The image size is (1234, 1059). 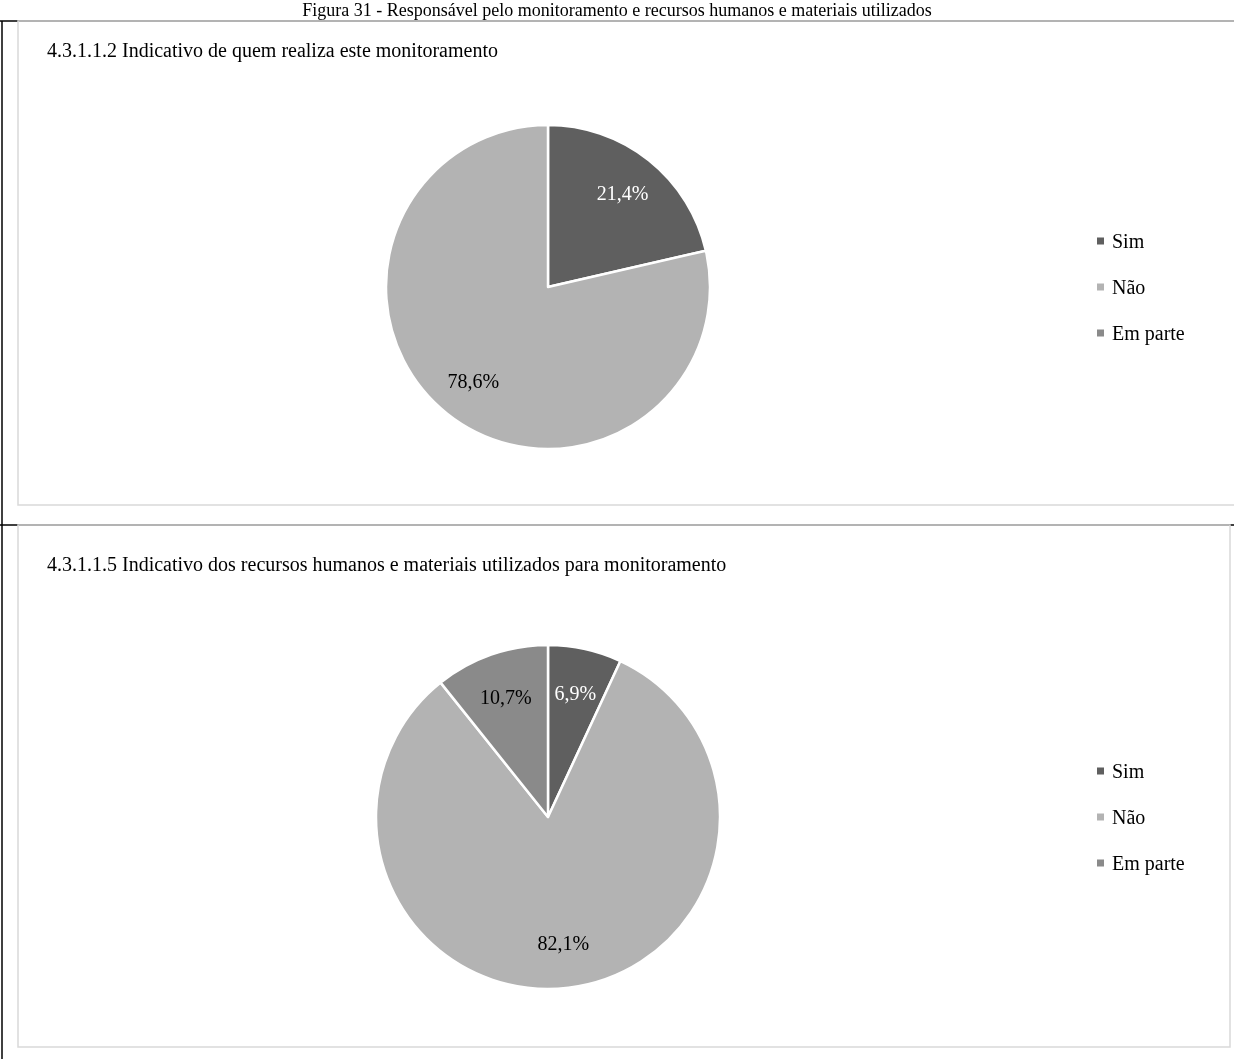 I want to click on data-label: 82,1%, so click(x=563, y=943).